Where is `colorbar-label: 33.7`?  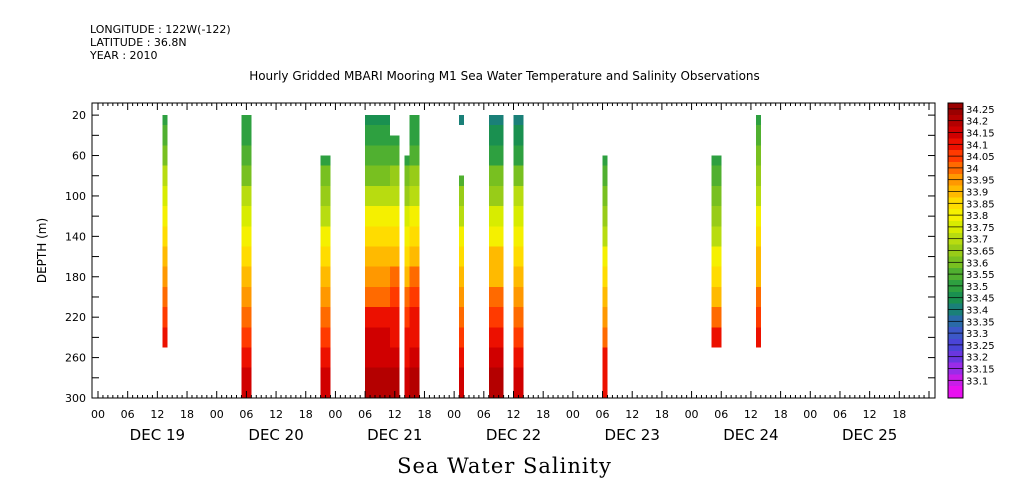
colorbar-label: 33.7 is located at coordinates (977, 240).